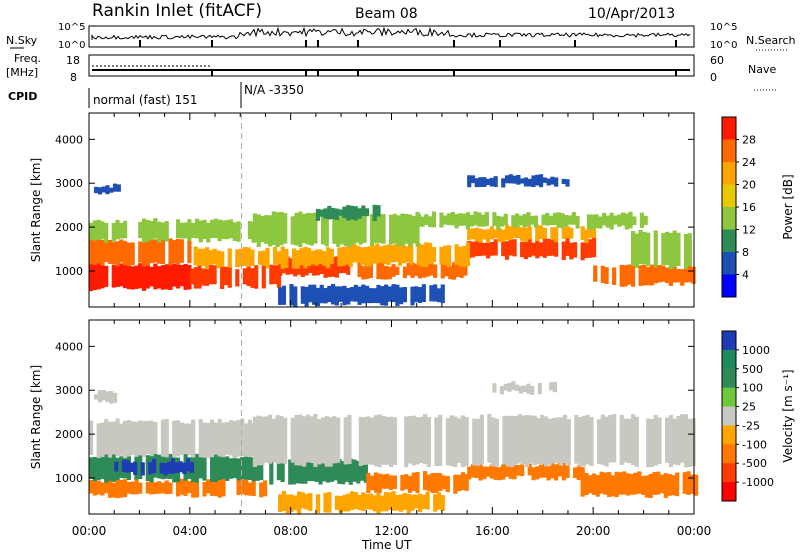 The image size is (800, 554). What do you see at coordinates (190, 531) in the screenshot?
I see `x-tick-label: 04:00` at bounding box center [190, 531].